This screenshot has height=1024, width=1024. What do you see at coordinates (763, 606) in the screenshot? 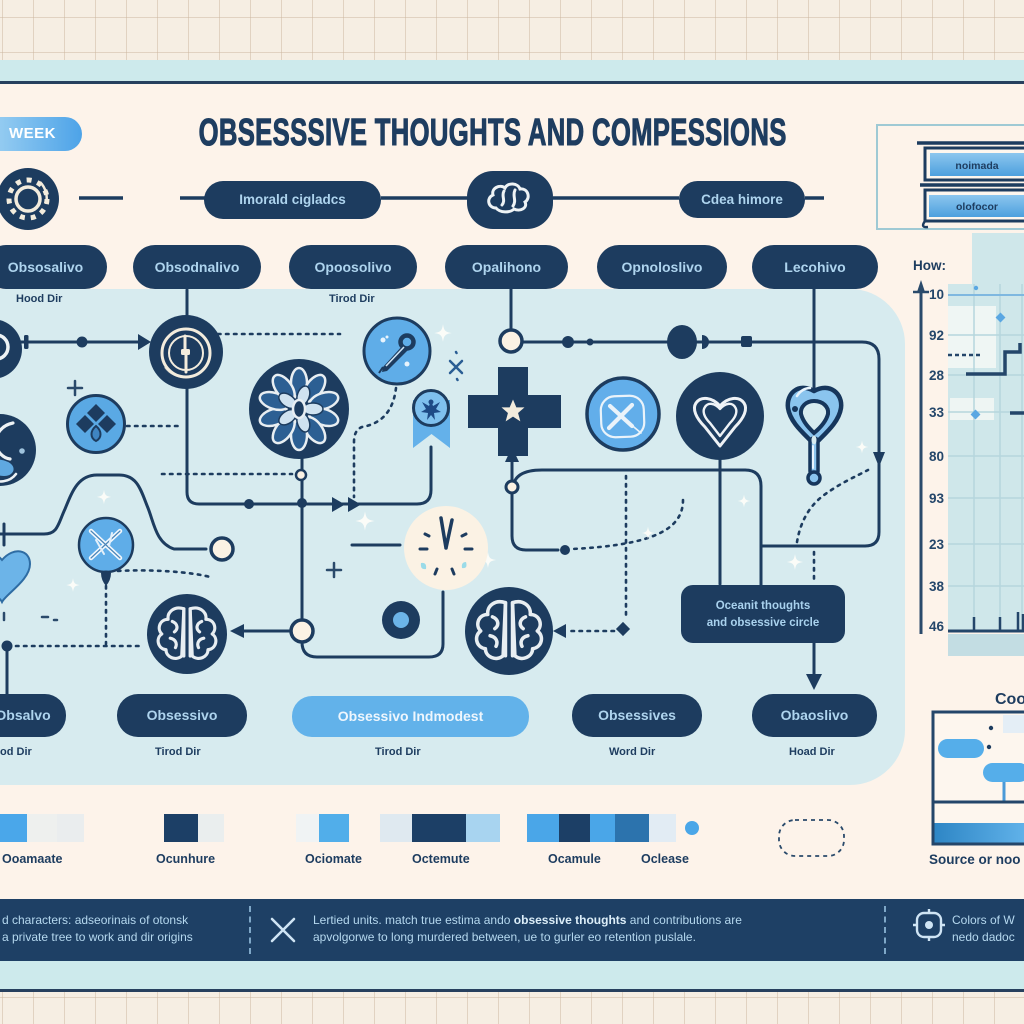
I see `svg-text: Oceanit thoughts` at bounding box center [763, 606].